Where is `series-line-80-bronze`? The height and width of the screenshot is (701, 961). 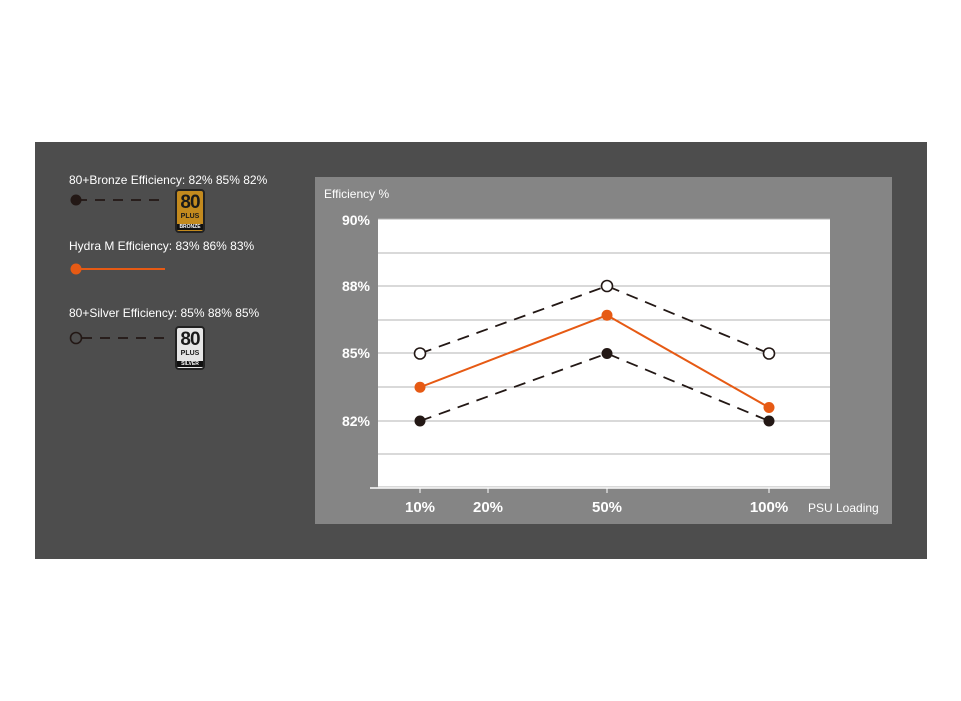
series-line-80-bronze is located at coordinates (594, 387).